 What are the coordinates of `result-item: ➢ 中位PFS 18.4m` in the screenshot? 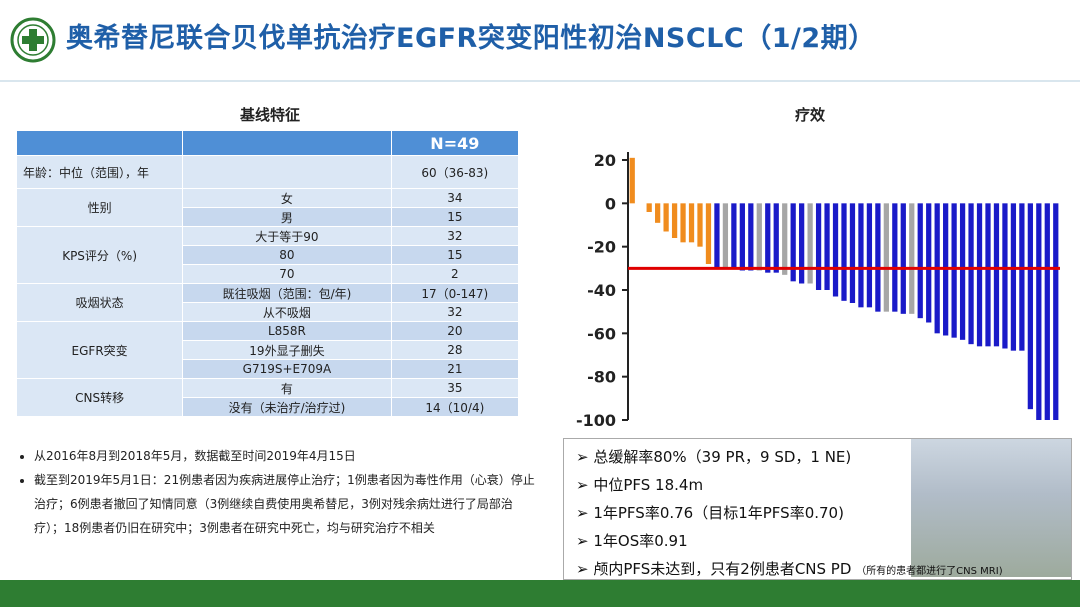 It's located at (640, 485).